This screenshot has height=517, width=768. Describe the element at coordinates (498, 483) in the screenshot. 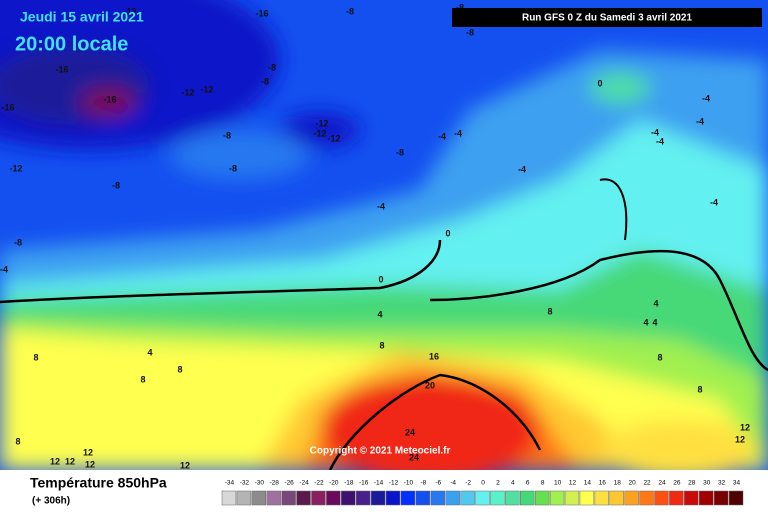

I see `scale-label: 2` at that location.